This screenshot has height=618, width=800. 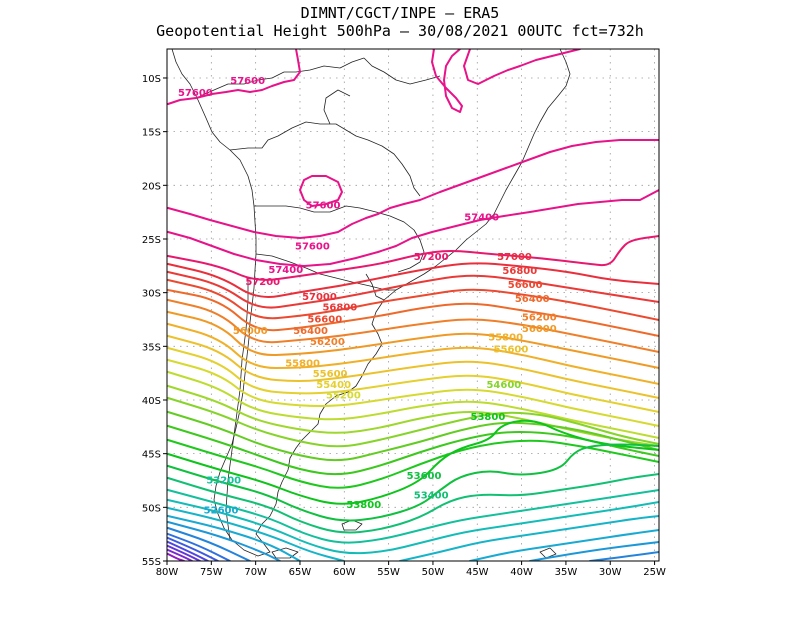 I want to click on lat-tick-label: 30S, so click(x=151, y=294).